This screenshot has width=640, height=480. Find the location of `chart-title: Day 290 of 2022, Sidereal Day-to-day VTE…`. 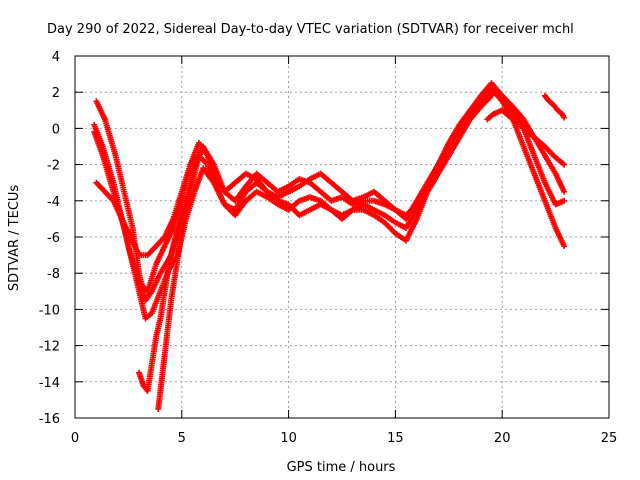

chart-title: Day 290 of 2022, Sidereal Day-to-day VTE… is located at coordinates (310, 29).